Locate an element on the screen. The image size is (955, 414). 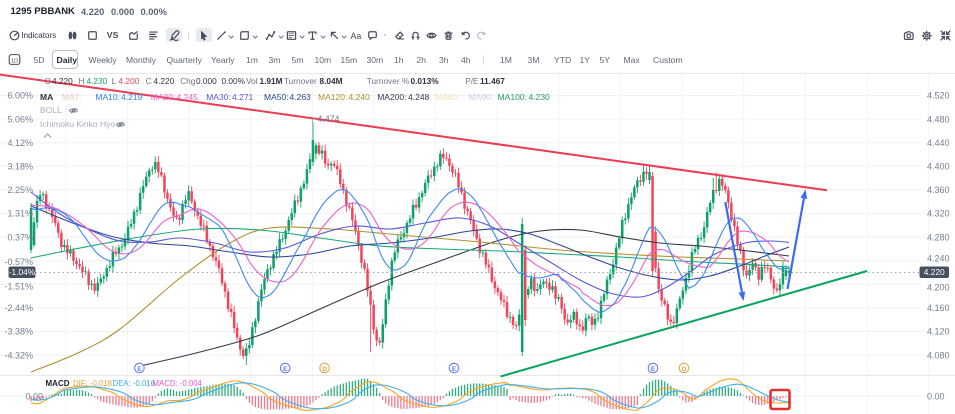
svg-text: 4.248 is located at coordinates (419, 97).